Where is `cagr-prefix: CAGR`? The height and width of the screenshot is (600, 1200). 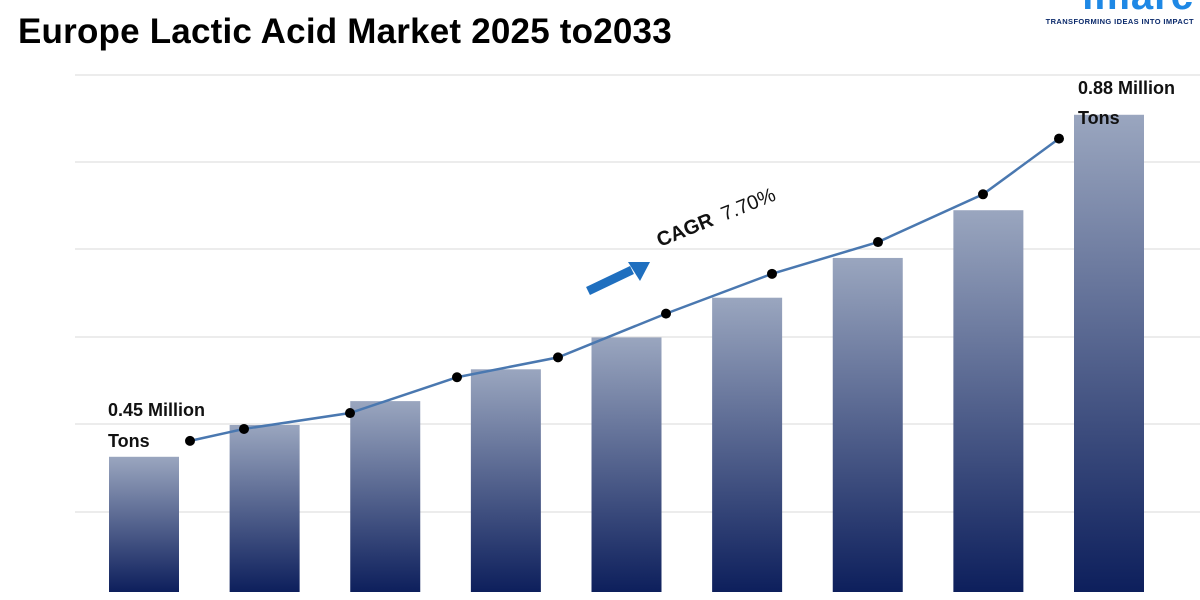 cagr-prefix: CAGR is located at coordinates (685, 230).